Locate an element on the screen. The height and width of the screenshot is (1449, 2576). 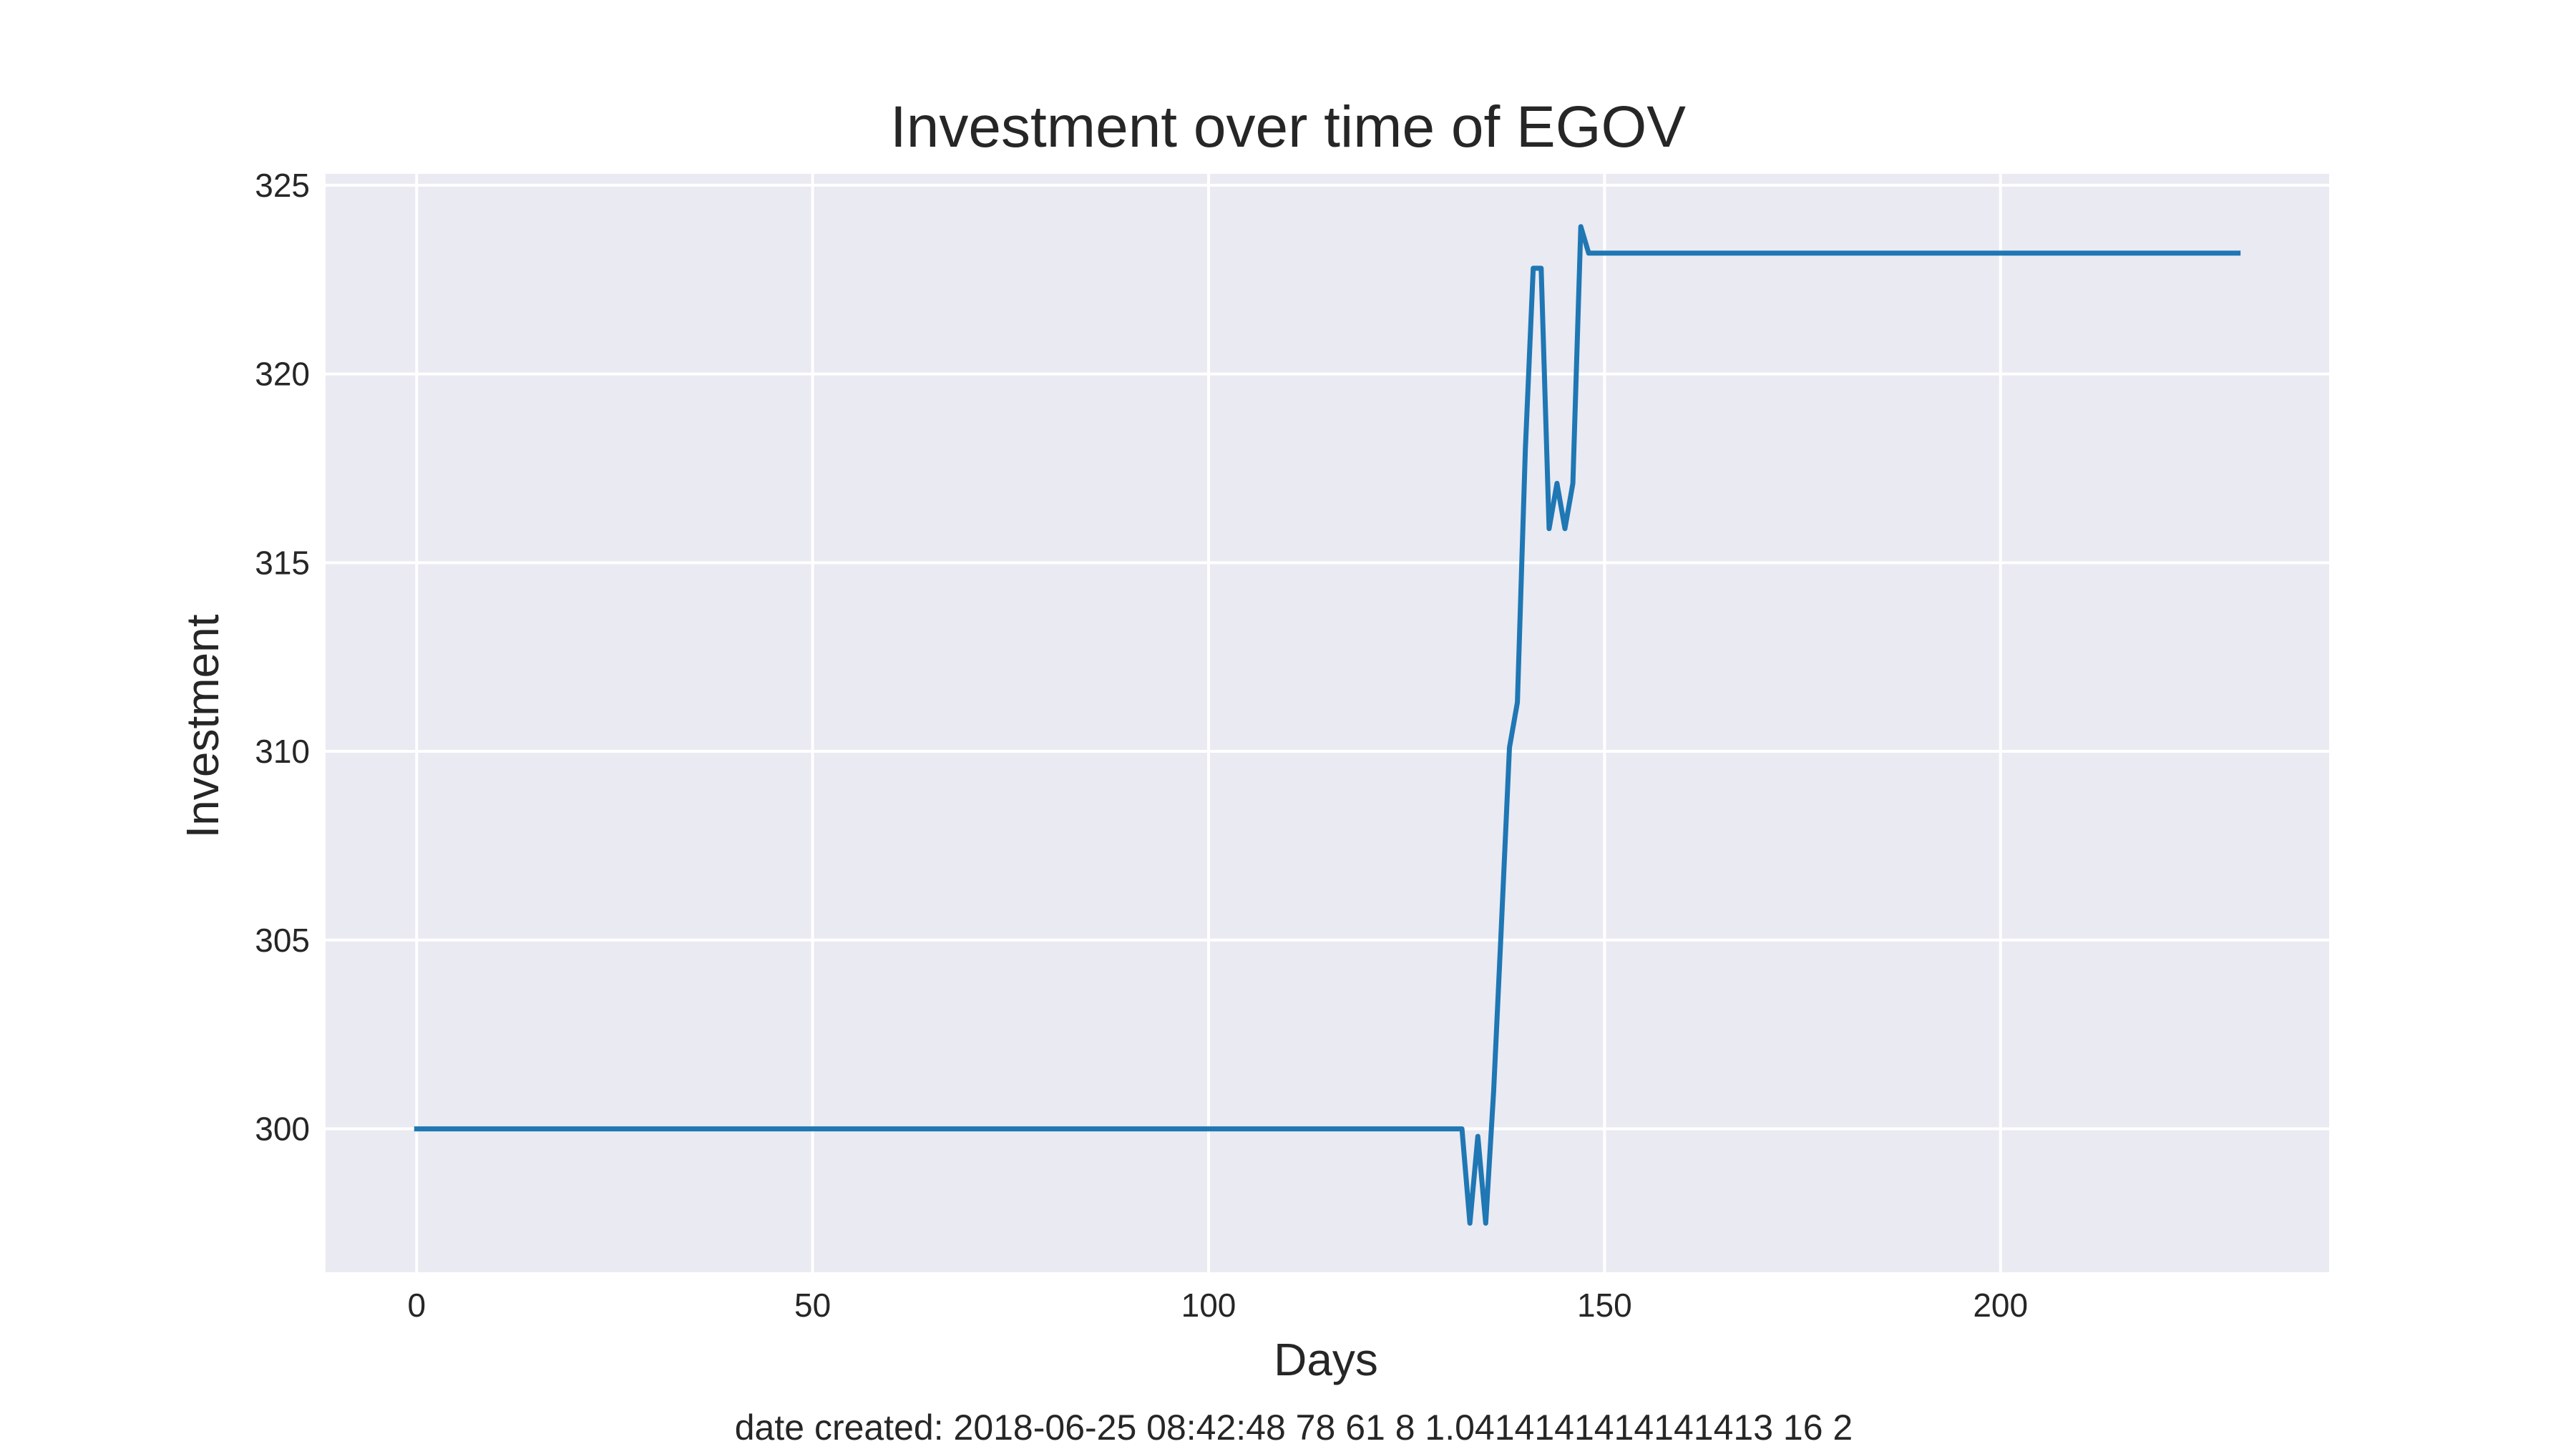
y-tick-label: 305 is located at coordinates (282, 940).